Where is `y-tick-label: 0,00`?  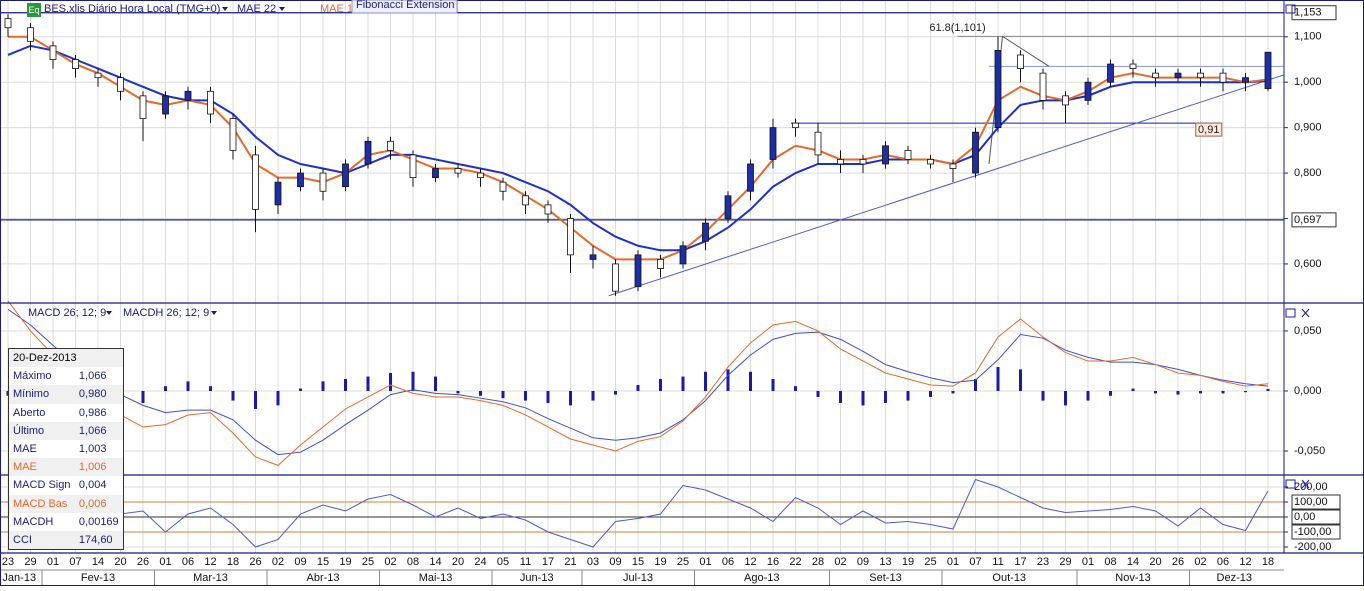 y-tick-label: 0,00 is located at coordinates (1304, 517).